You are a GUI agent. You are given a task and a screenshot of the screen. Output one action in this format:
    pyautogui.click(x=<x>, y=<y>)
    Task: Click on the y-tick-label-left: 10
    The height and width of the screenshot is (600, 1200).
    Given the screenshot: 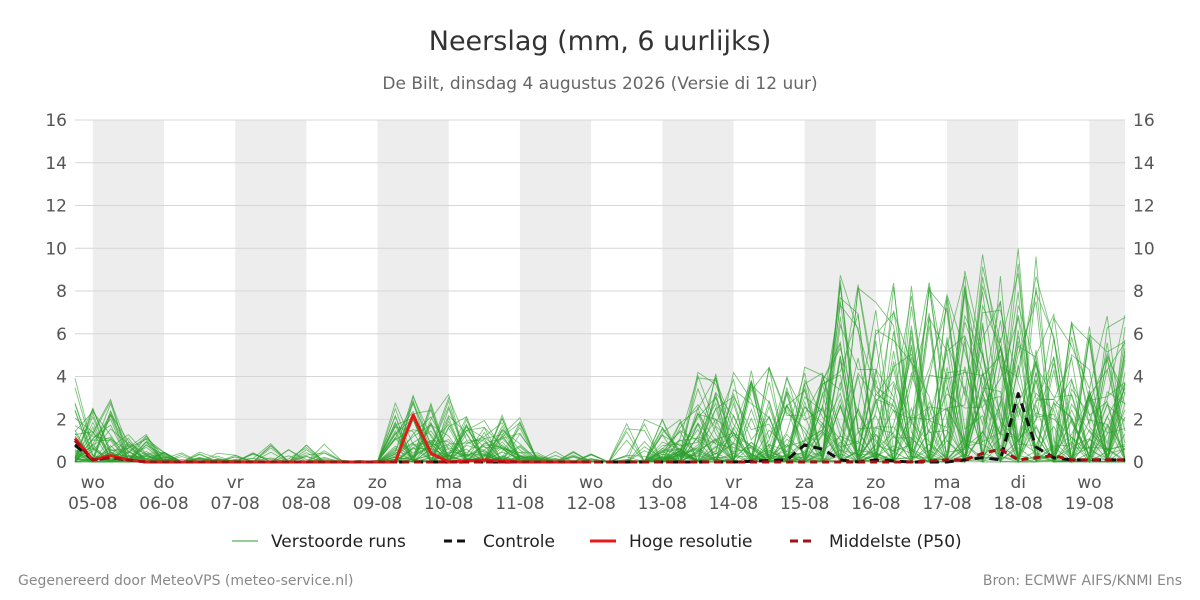 What is the action you would take?
    pyautogui.click(x=56, y=249)
    